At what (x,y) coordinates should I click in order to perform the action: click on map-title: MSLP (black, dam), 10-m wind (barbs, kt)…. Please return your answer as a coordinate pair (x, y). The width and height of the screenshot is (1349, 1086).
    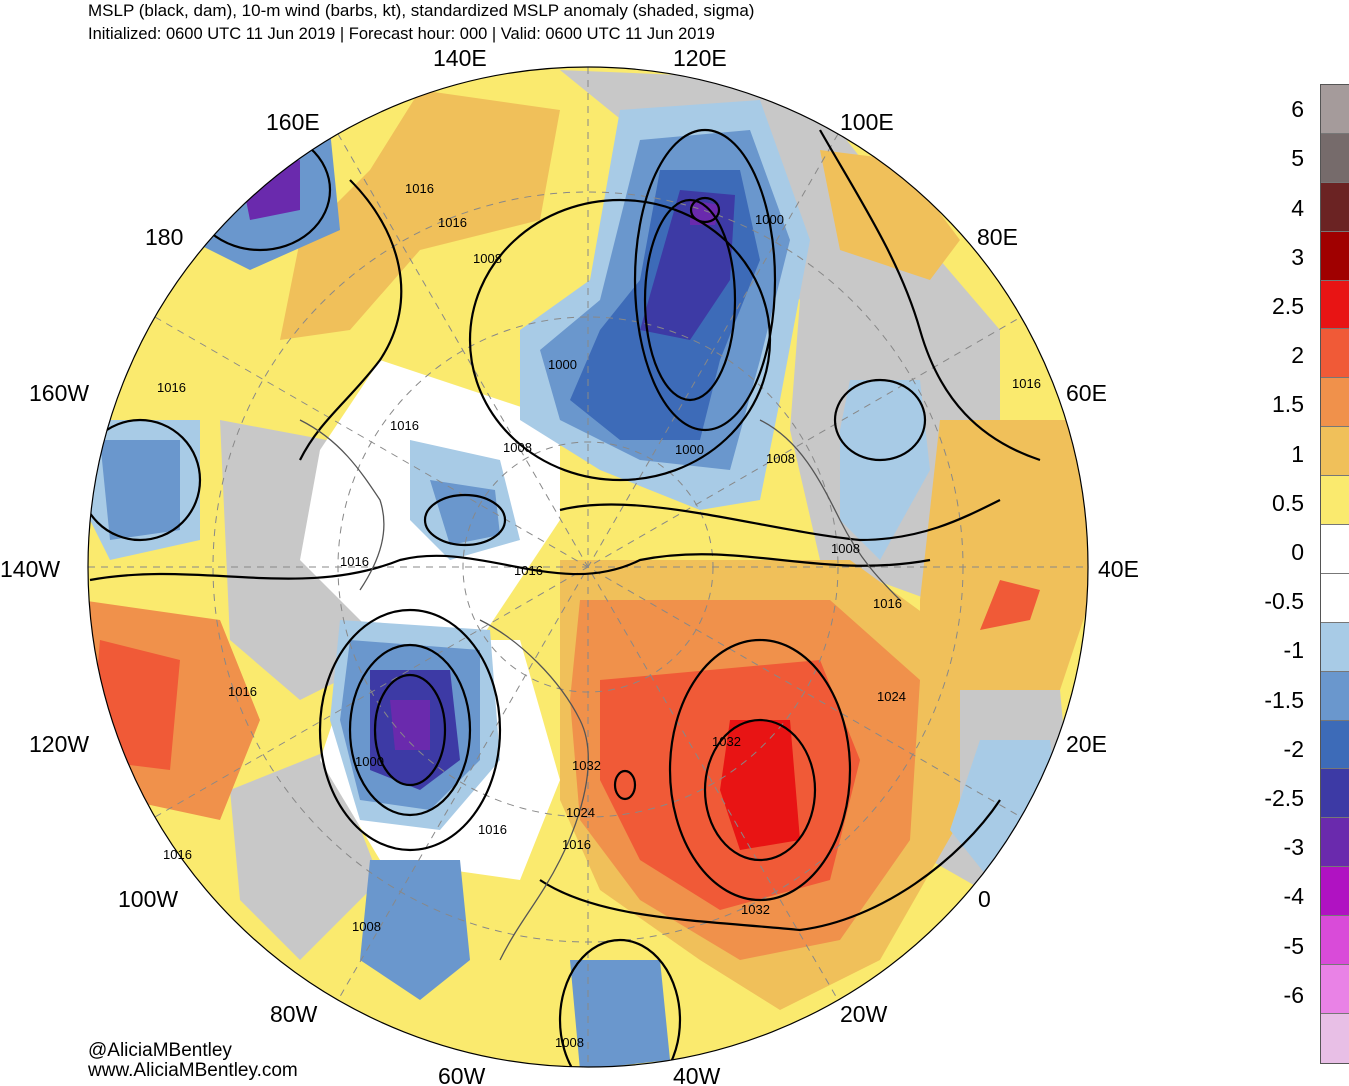
    Looking at the image, I should click on (421, 10).